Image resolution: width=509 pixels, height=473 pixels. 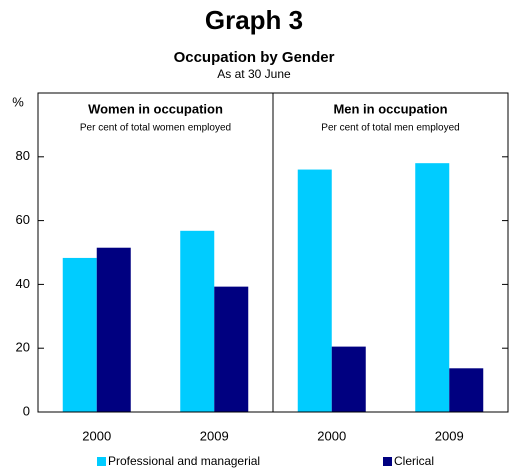 I want to click on y-tick-label: 40, so click(x=23, y=283).